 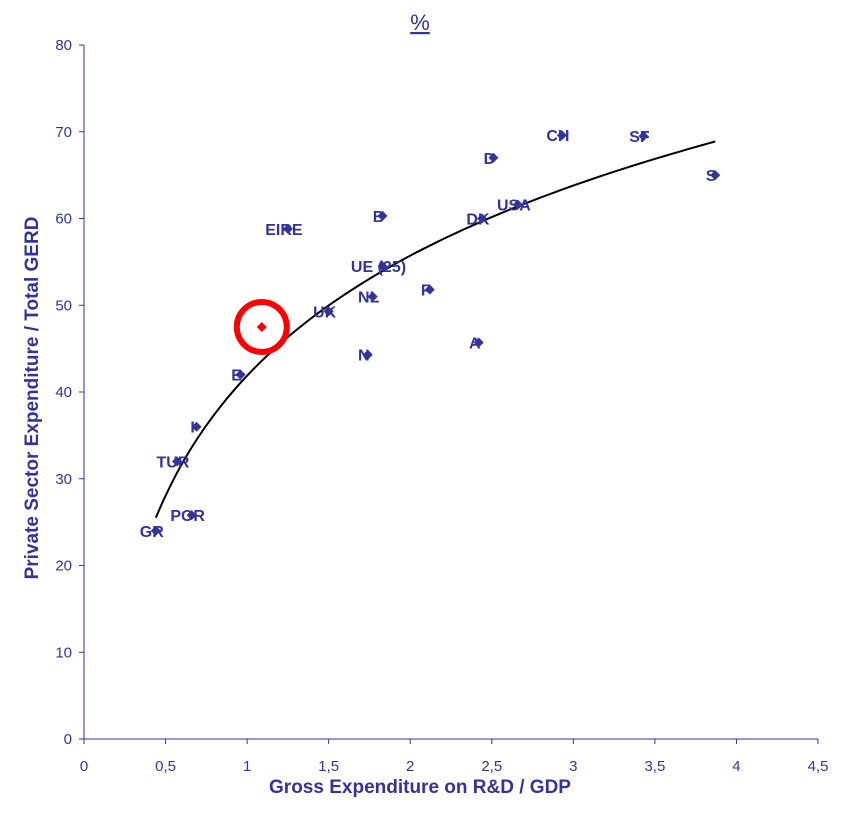 I want to click on data-point, so click(x=262, y=327).